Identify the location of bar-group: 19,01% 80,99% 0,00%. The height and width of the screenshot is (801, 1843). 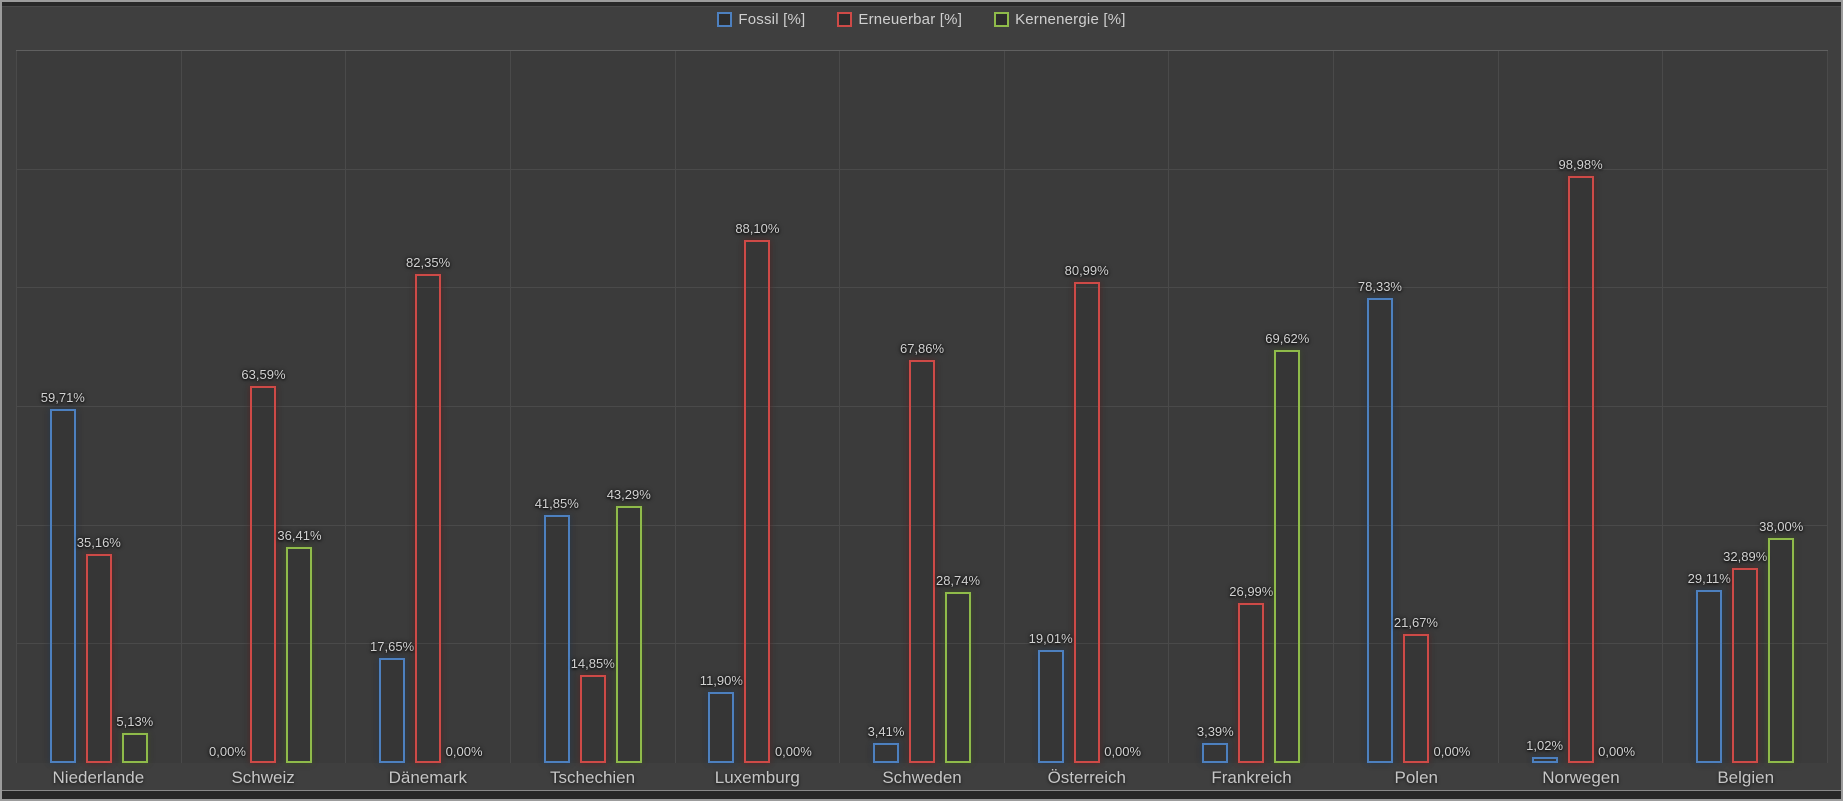
(1087, 407).